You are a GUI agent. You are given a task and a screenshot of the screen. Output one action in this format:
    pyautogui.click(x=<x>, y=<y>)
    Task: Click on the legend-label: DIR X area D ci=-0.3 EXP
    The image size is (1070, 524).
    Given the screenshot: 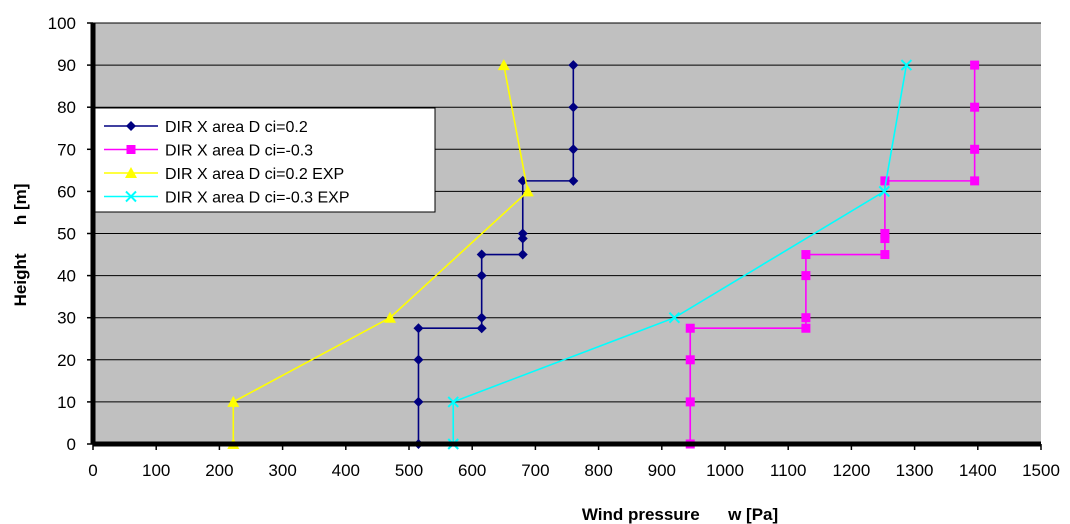 What is the action you would take?
    pyautogui.click(x=257, y=198)
    